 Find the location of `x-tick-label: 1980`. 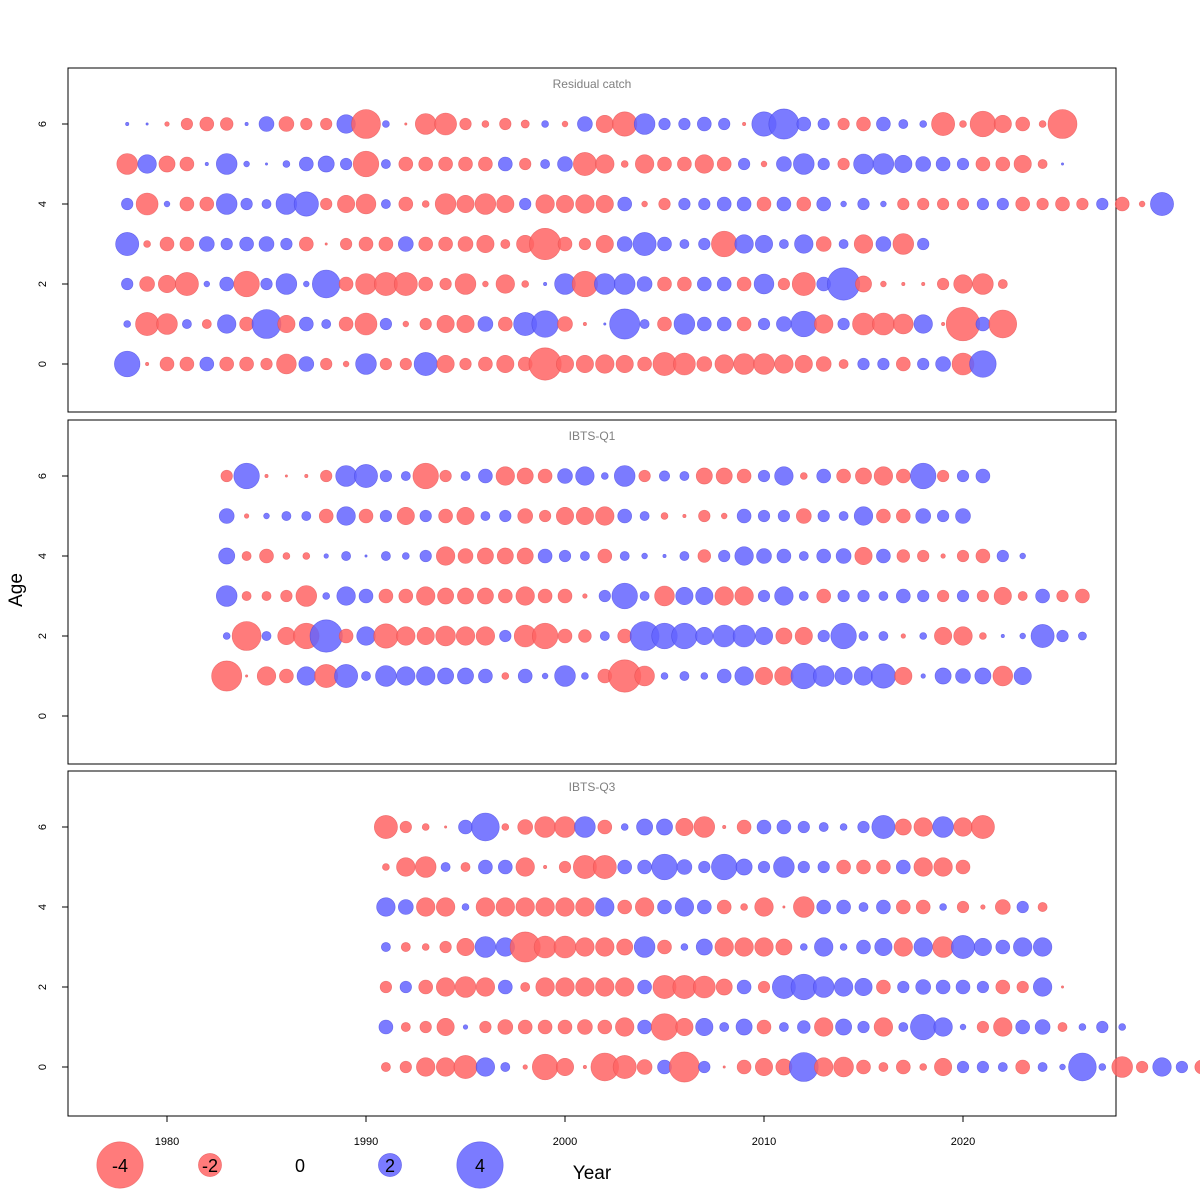

x-tick-label: 1980 is located at coordinates (167, 1142).